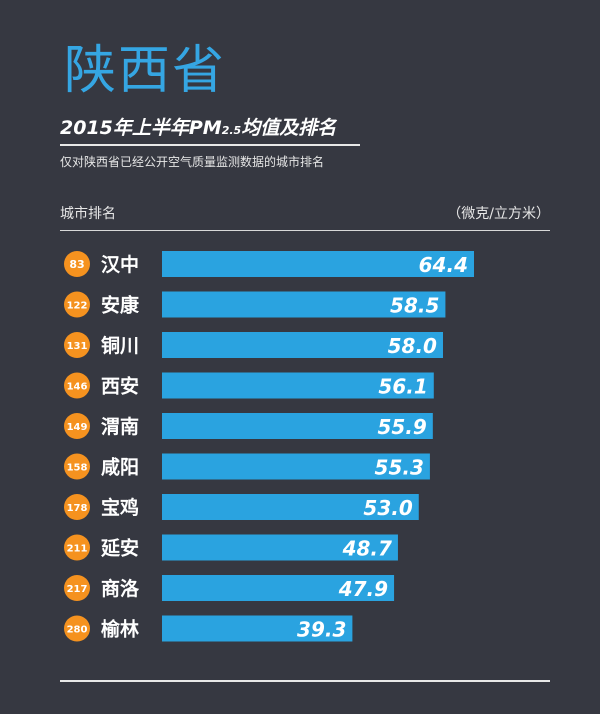  Describe the element at coordinates (387, 508) in the screenshot. I see `value-label: 53.0` at that location.